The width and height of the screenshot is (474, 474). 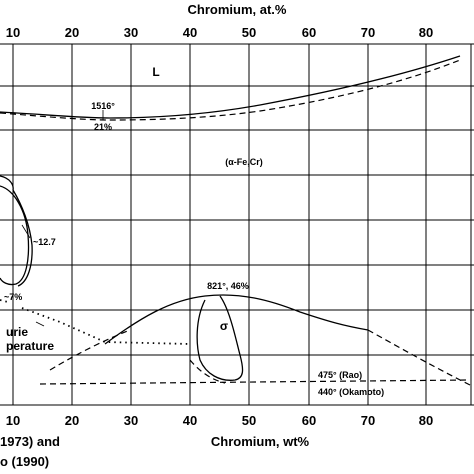 What do you see at coordinates (368, 32) in the screenshot?
I see `top-tick-70: 70` at bounding box center [368, 32].